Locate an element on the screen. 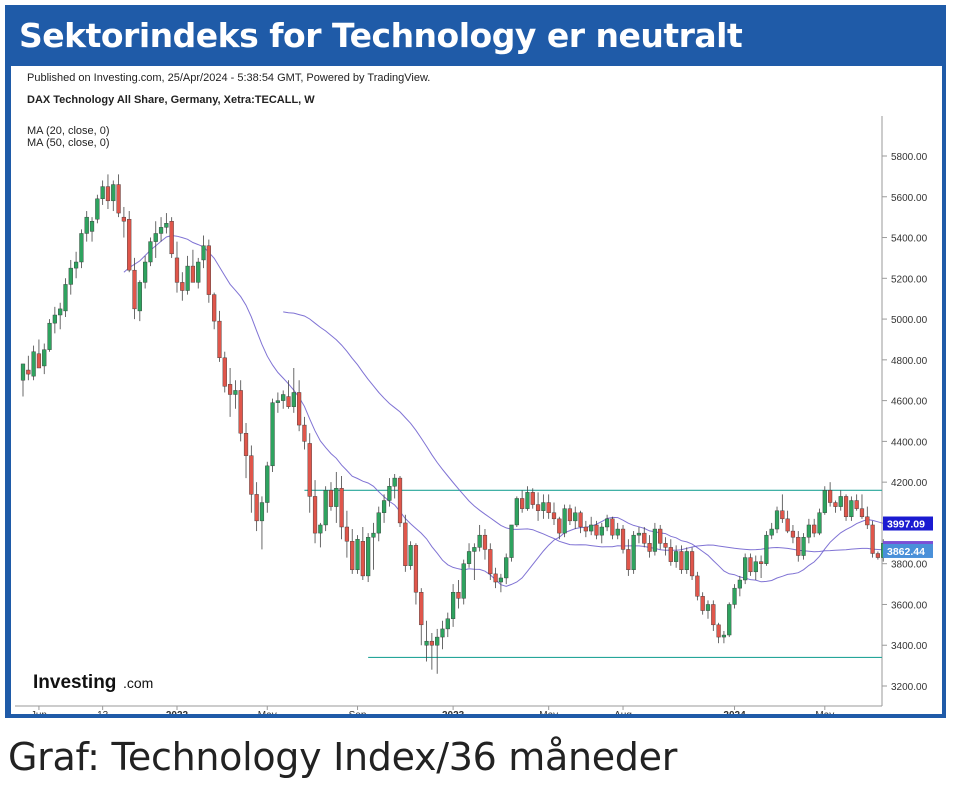  x-tick-label: 13 is located at coordinates (103, 712).